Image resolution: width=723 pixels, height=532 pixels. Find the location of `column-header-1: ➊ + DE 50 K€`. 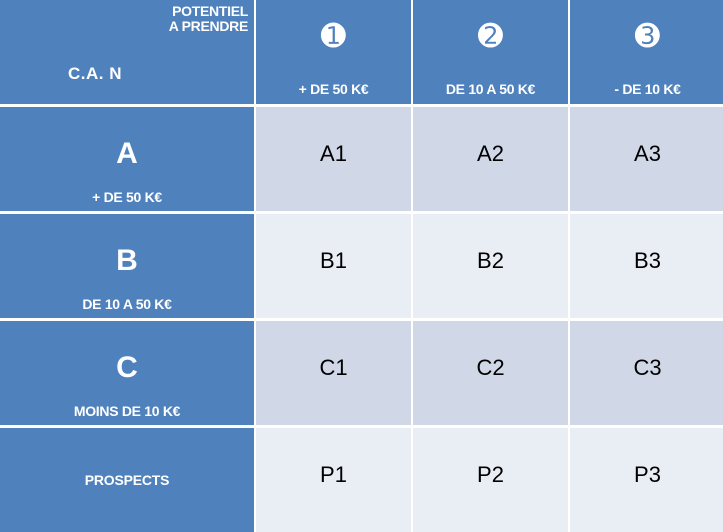

column-header-1: ➊ + DE 50 K€ is located at coordinates (333, 52).